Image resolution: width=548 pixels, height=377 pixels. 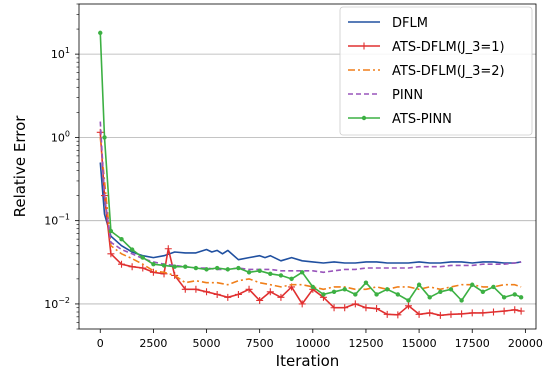 I want to click on legend-item: ATS-DFLM(J_3=2), so click(x=426, y=71).